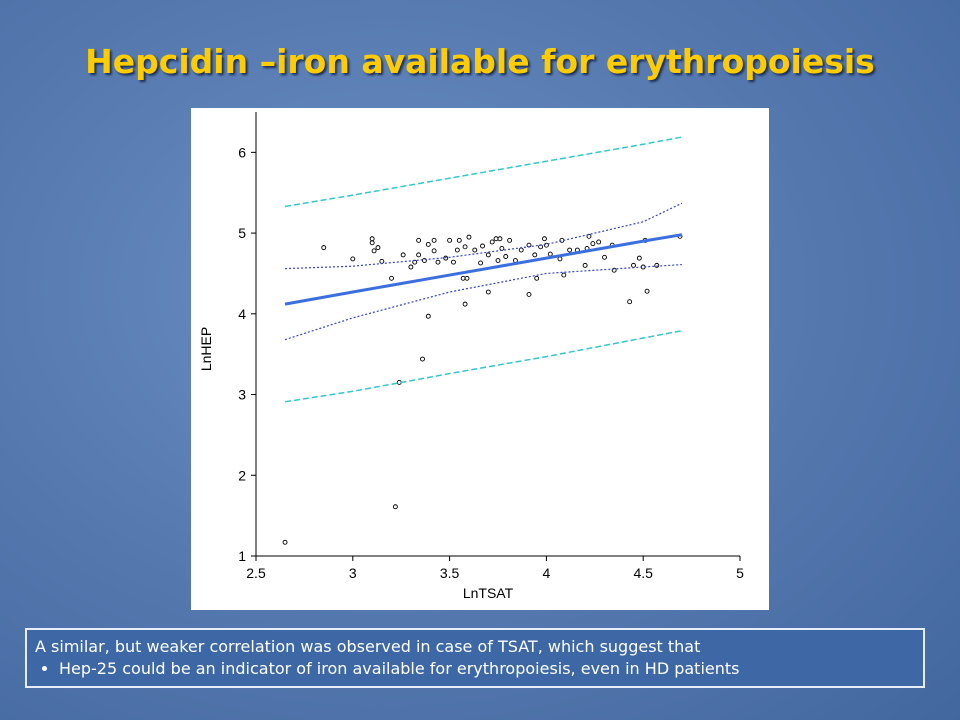 The height and width of the screenshot is (720, 960). I want to click on fit-line, so click(483, 269).